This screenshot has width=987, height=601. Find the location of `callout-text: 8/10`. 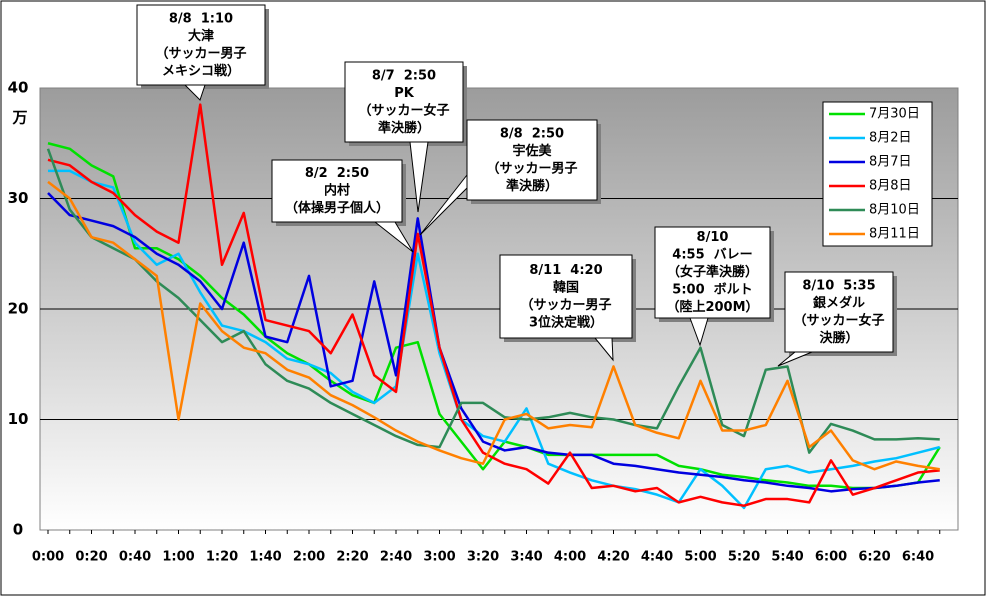

callout-text: 8/10 is located at coordinates (713, 237).